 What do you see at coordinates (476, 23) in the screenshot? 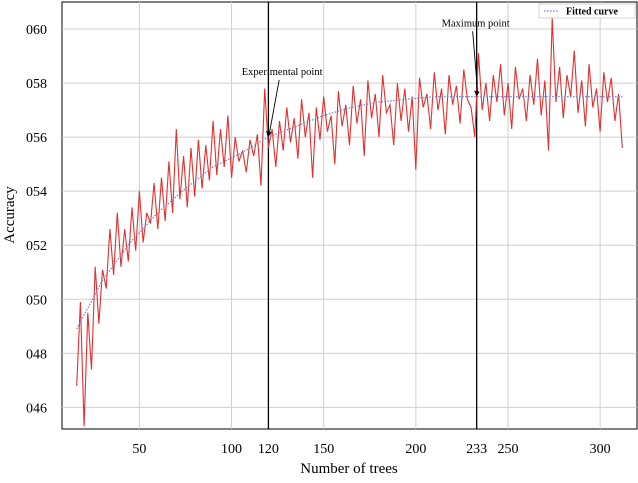
I see `annotation-label: Maximum point` at bounding box center [476, 23].